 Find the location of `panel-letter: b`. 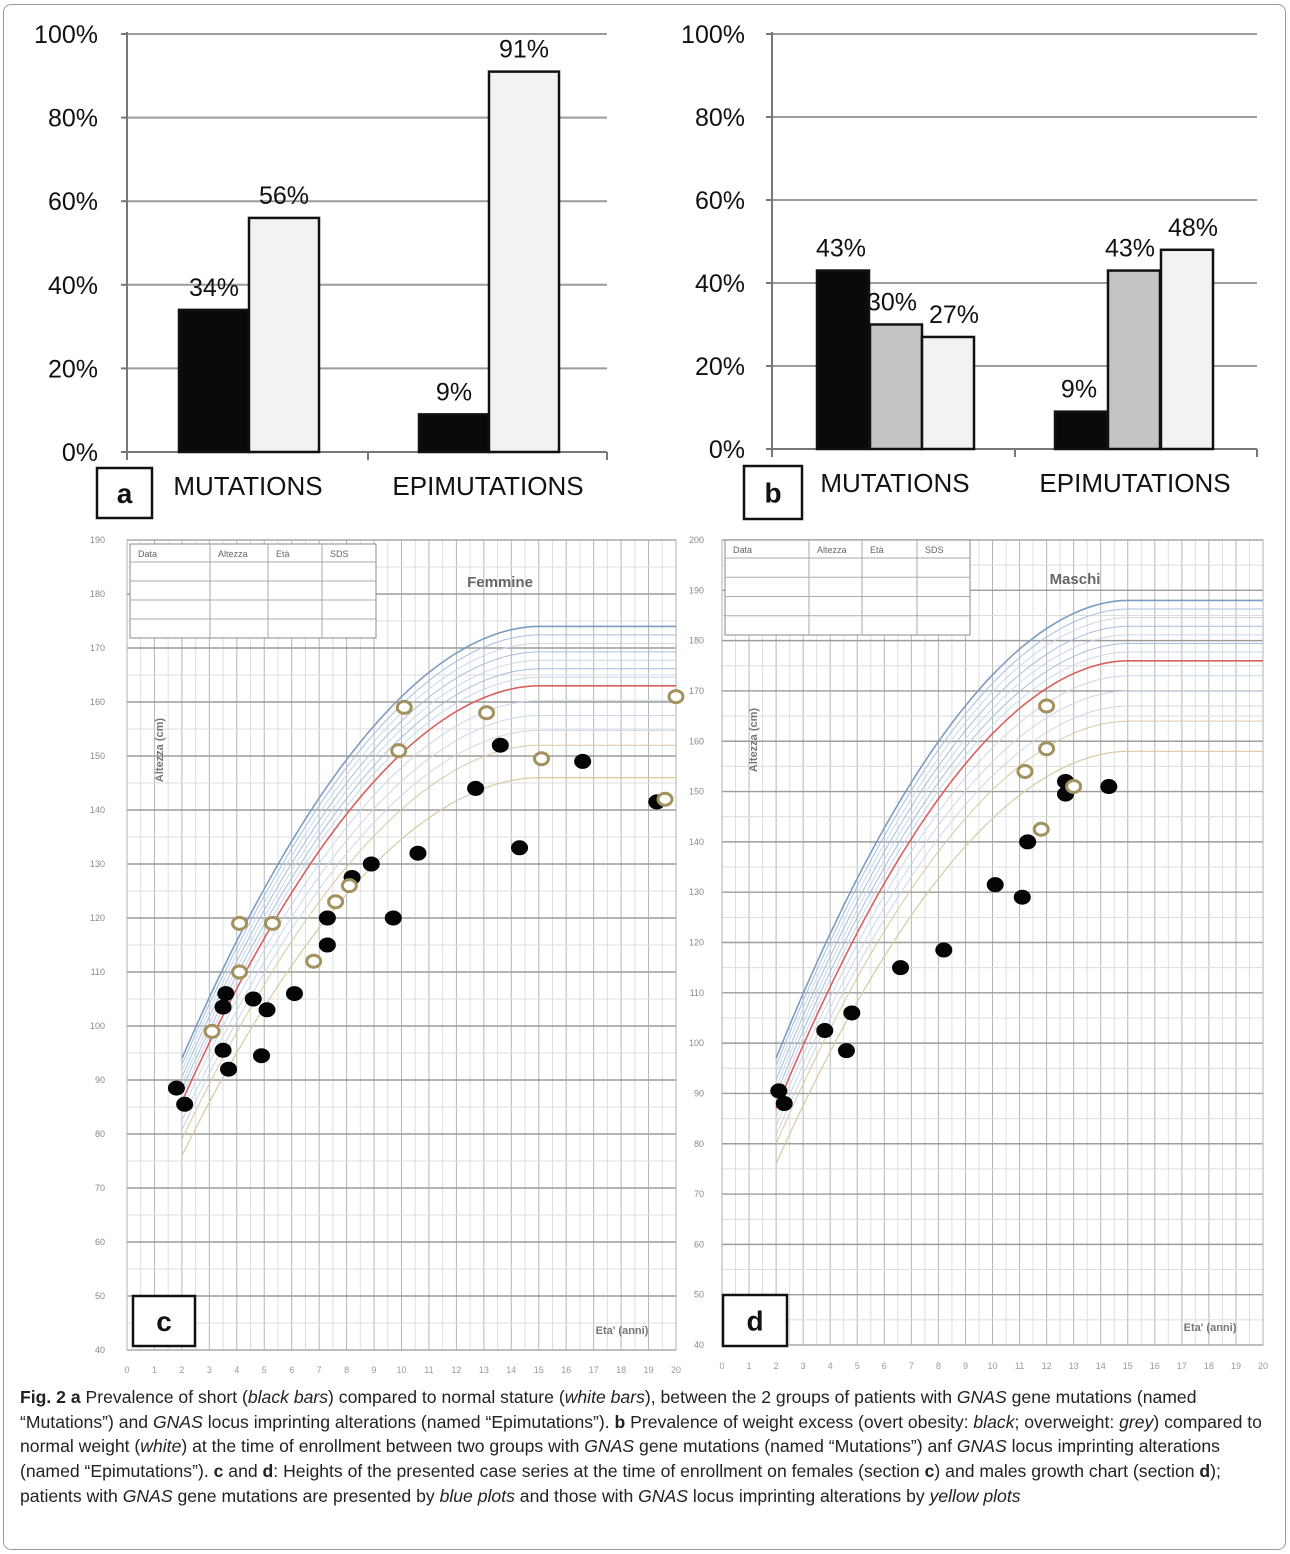

panel-letter: b is located at coordinates (772, 493).